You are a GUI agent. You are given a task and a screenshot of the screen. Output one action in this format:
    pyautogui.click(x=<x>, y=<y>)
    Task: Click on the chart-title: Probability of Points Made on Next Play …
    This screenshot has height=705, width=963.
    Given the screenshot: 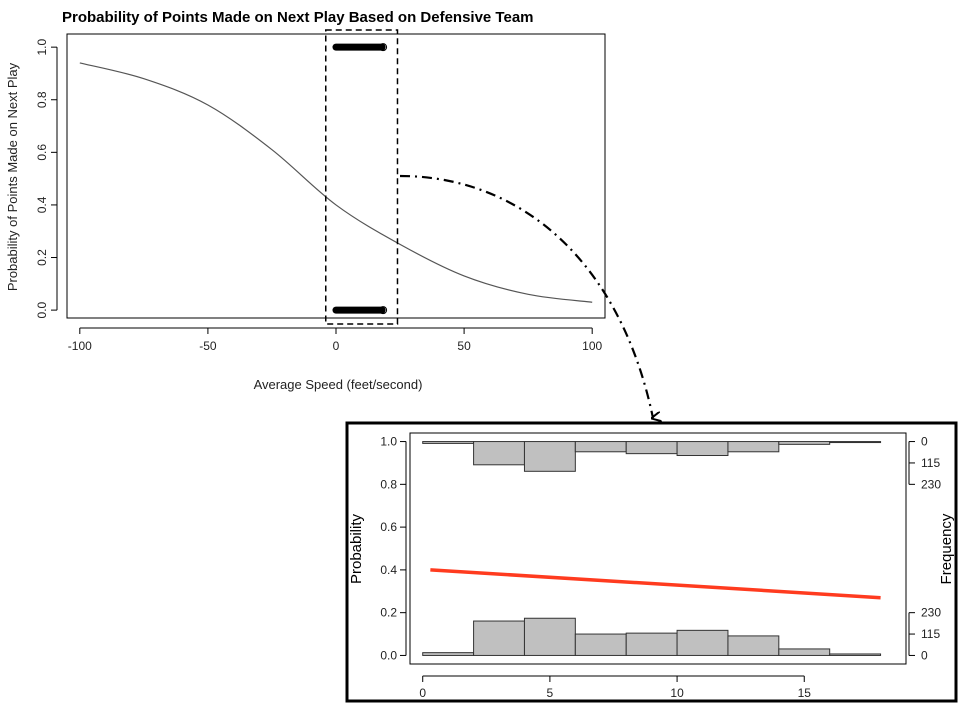 What is the action you would take?
    pyautogui.click(x=298, y=17)
    